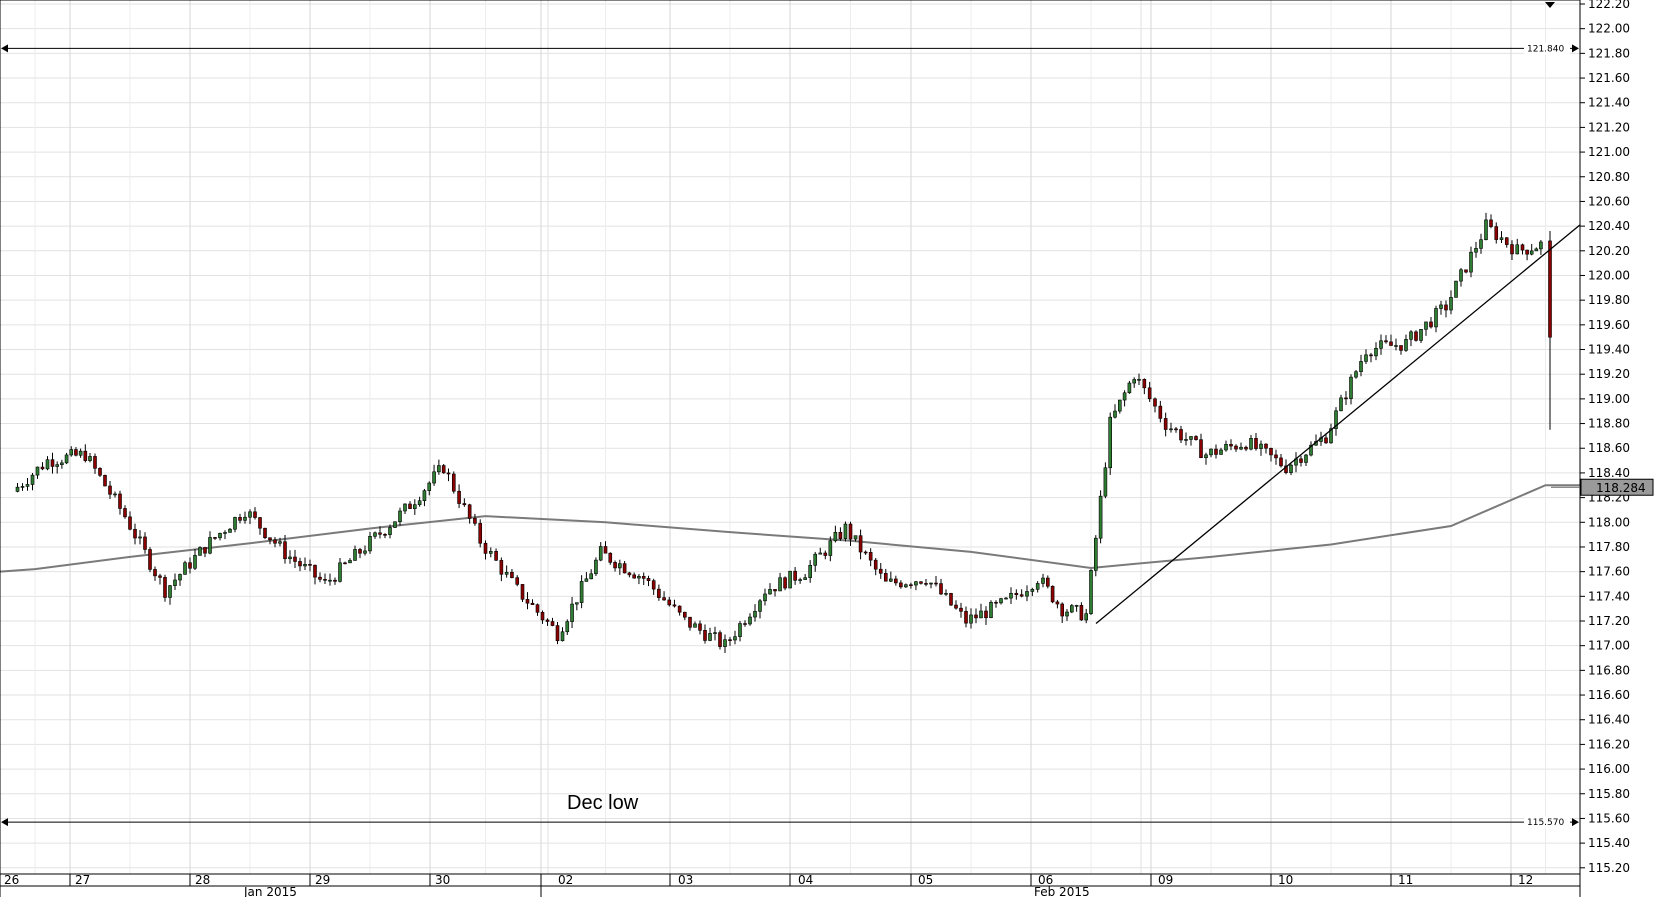 The image size is (1655, 897). I want to click on y-tick-label: 115.40, so click(1609, 843).